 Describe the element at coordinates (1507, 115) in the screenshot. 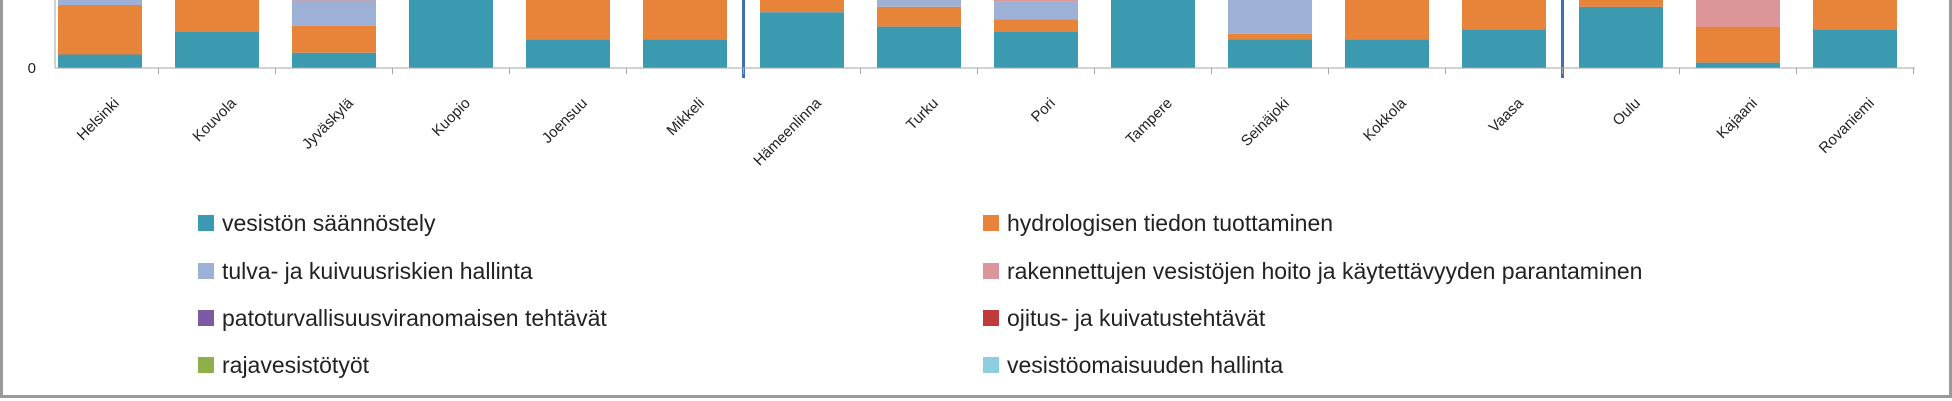

I see `x-tick-label: Vaasa` at that location.